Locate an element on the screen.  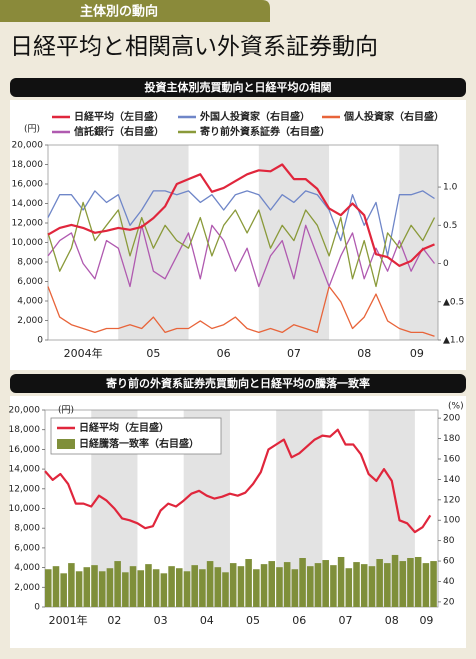
x-tick-label: 08 is located at coordinates (364, 353).